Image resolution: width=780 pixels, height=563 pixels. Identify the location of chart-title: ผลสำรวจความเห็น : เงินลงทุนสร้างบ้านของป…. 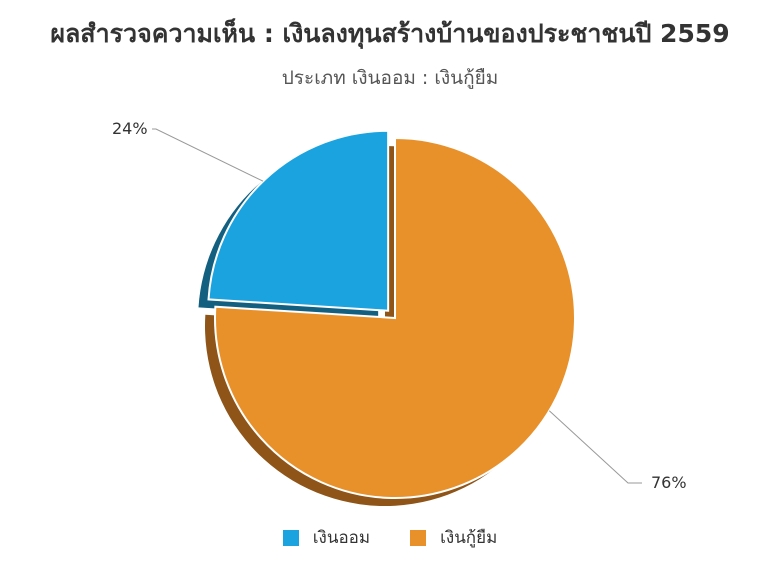
(390, 33).